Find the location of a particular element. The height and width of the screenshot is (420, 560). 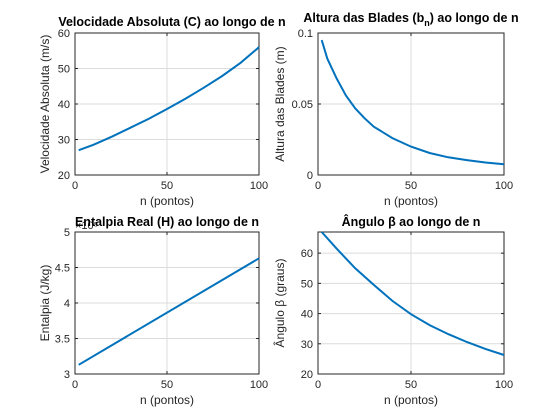

chart-title-suffix: ) ao longo de n is located at coordinates (474, 18).